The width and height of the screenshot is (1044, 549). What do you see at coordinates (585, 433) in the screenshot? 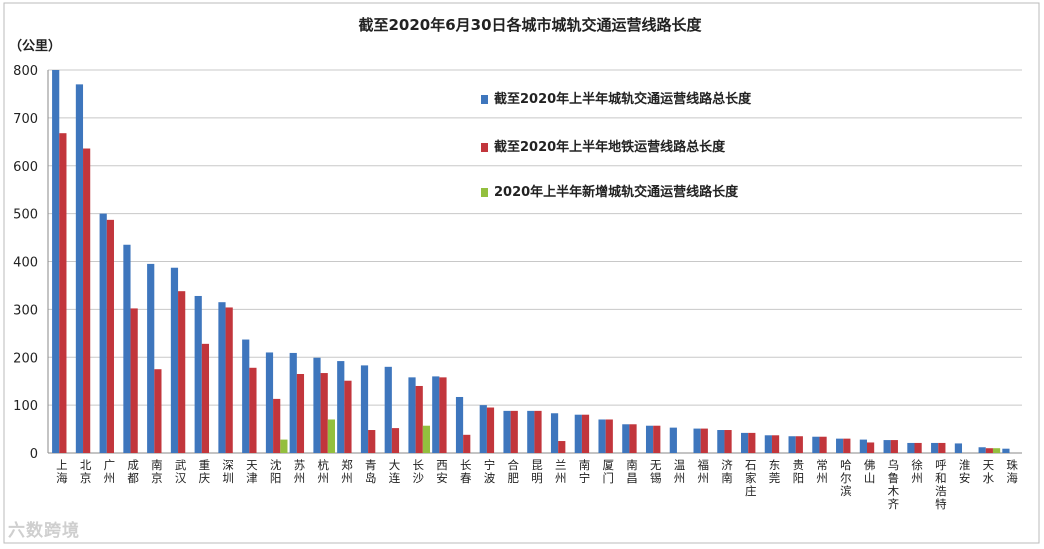
I see `bar-1-南宁` at bounding box center [585, 433].